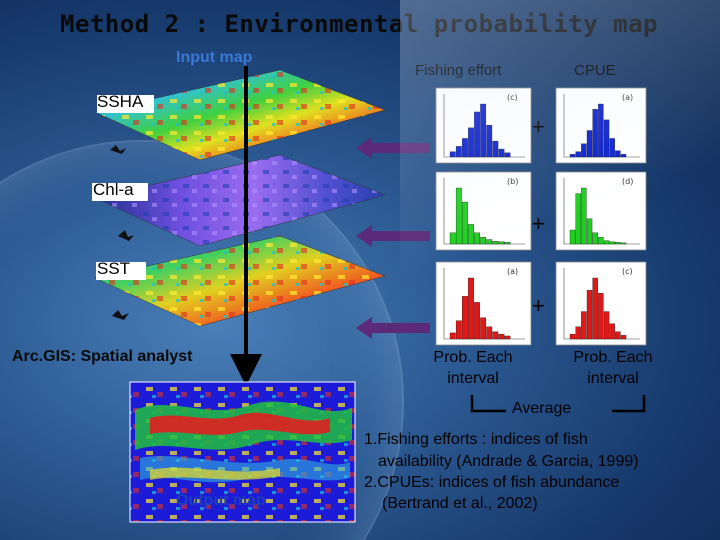 This screenshot has height=540, width=720. I want to click on layer-label-chla: Chl-a, so click(113, 189).